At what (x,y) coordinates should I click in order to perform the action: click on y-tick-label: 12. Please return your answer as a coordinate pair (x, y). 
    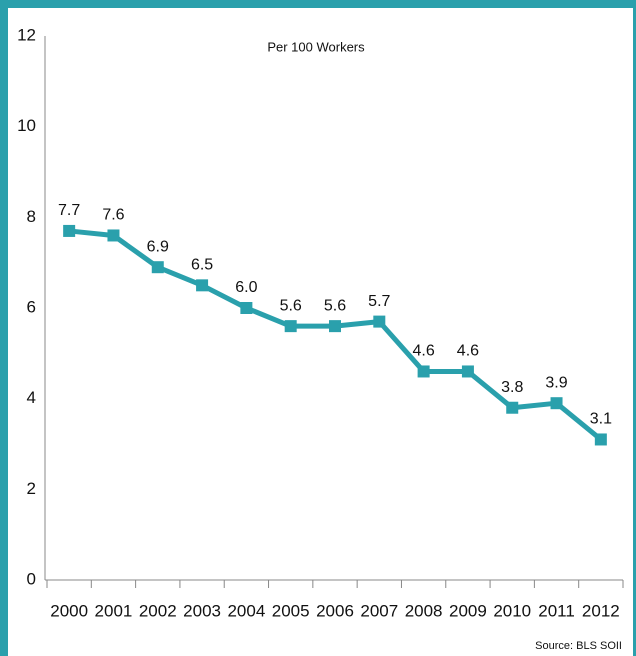
    Looking at the image, I should click on (26, 34).